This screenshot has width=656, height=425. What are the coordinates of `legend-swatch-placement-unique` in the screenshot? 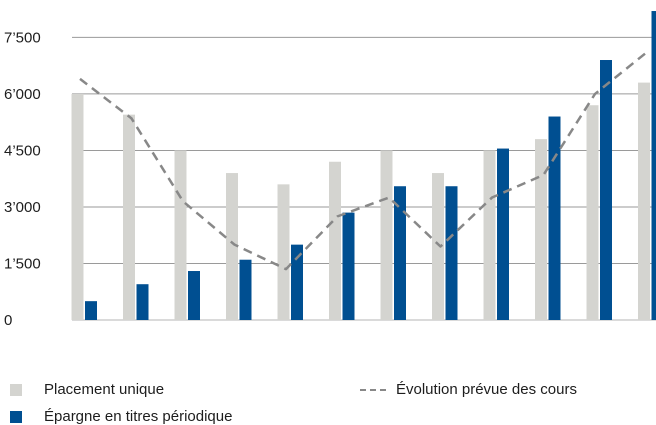 It's located at (16, 389).